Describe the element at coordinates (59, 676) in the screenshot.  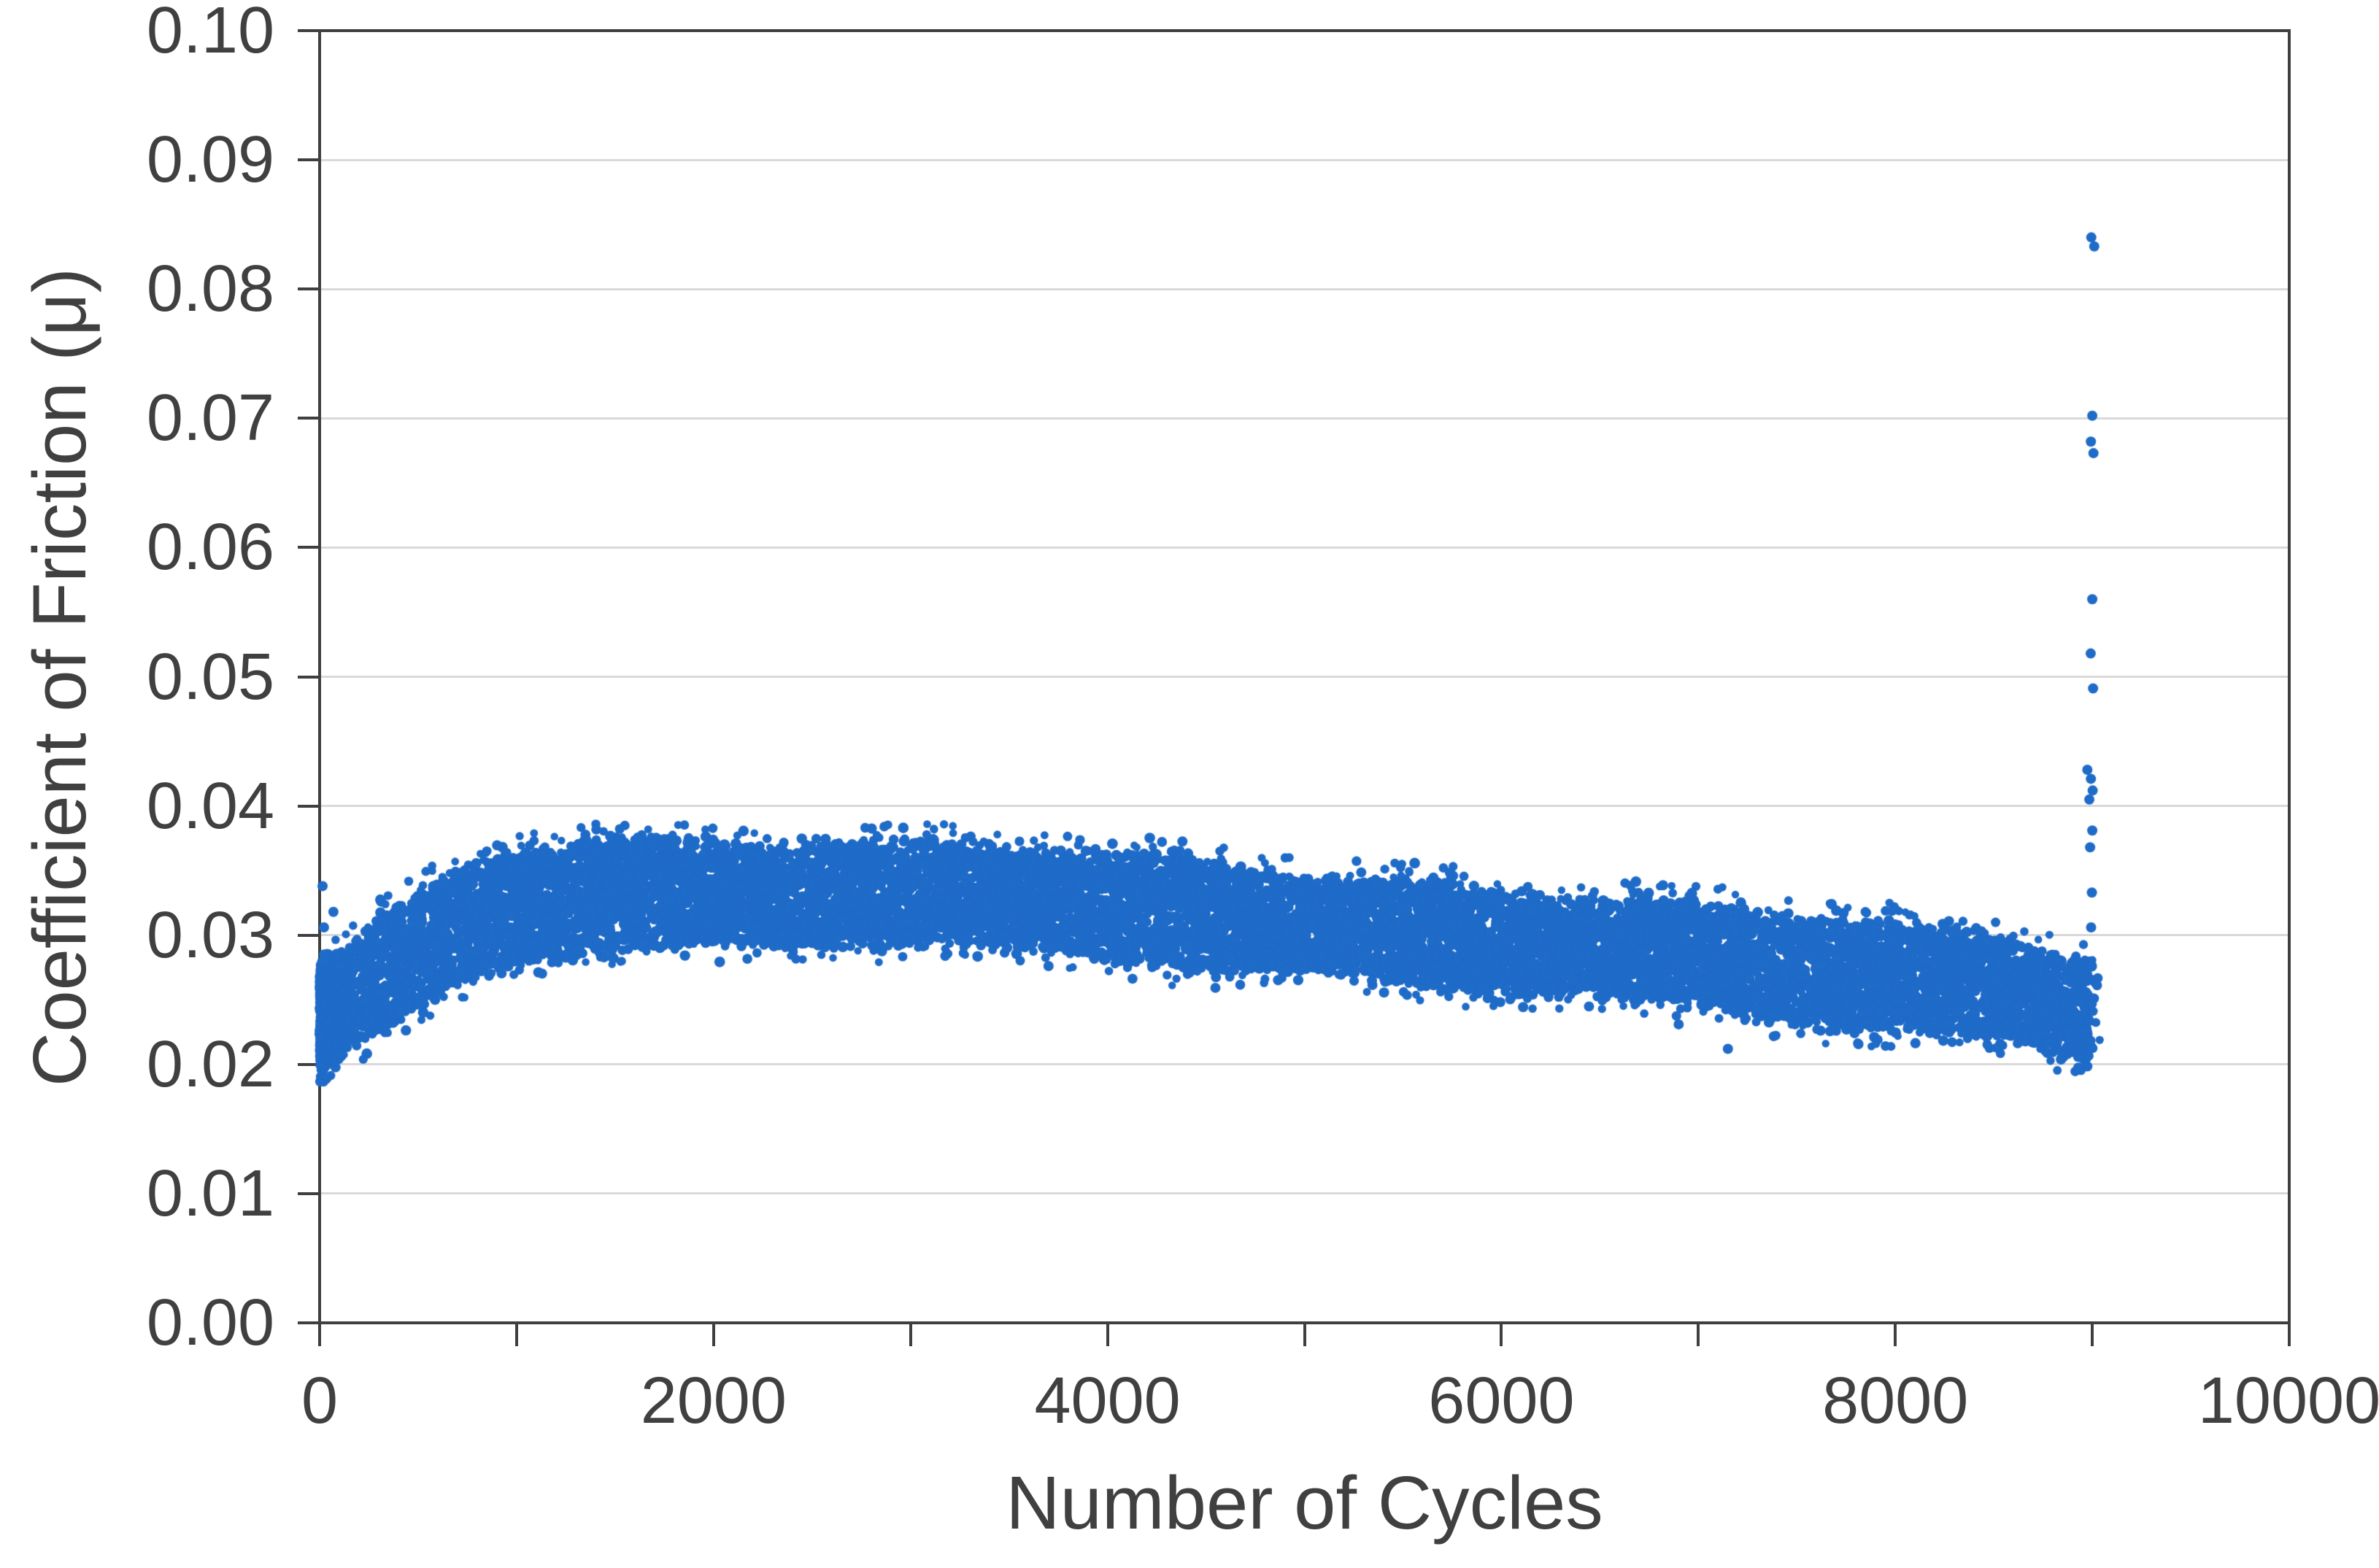
I see `y-axis-title: Coefficient of Friction (μ)` at that location.